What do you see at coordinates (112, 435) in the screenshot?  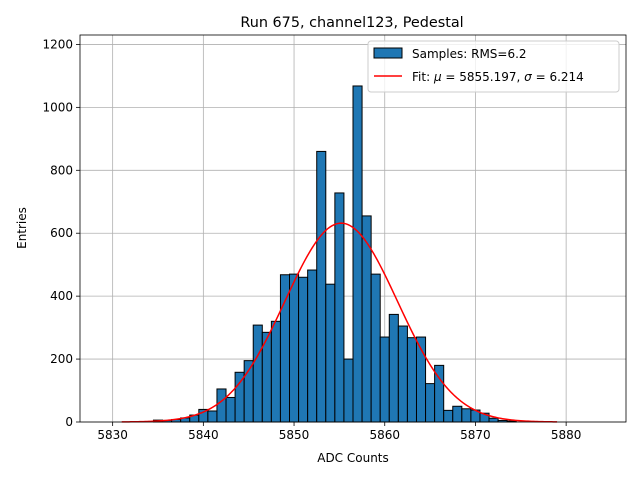 I see `x-tick-label: 5830` at bounding box center [112, 435].